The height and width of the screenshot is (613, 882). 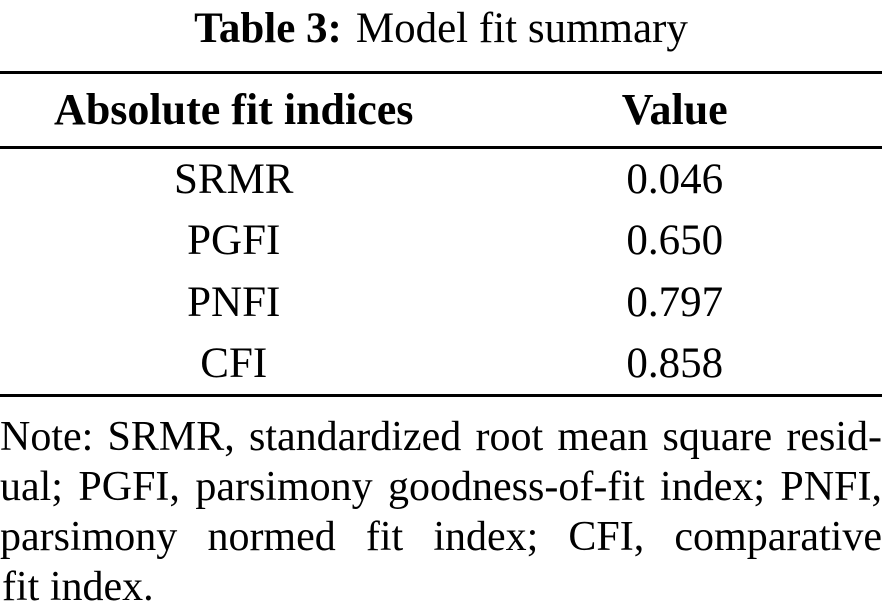 What do you see at coordinates (441, 395) in the screenshot?
I see `table-bottom-rule` at bounding box center [441, 395].